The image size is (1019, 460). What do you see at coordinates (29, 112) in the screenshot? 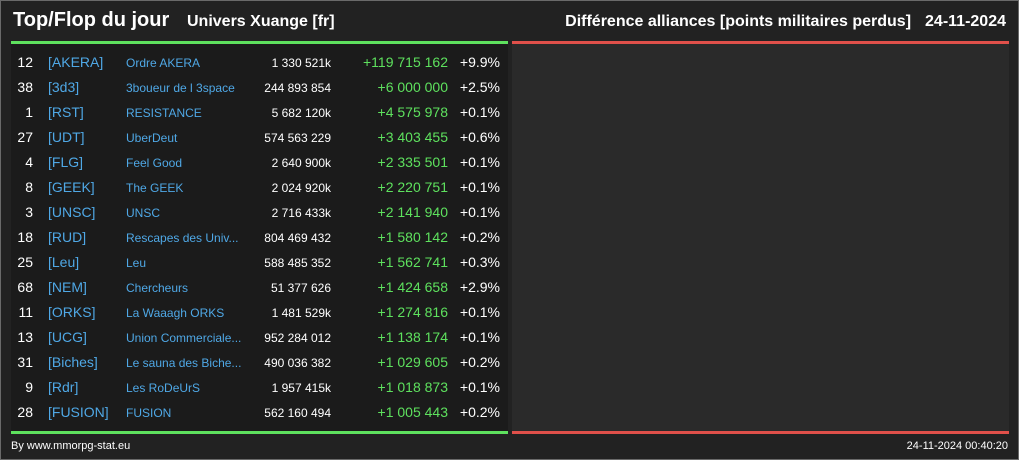
I see `rank-cell: 1` at bounding box center [29, 112].